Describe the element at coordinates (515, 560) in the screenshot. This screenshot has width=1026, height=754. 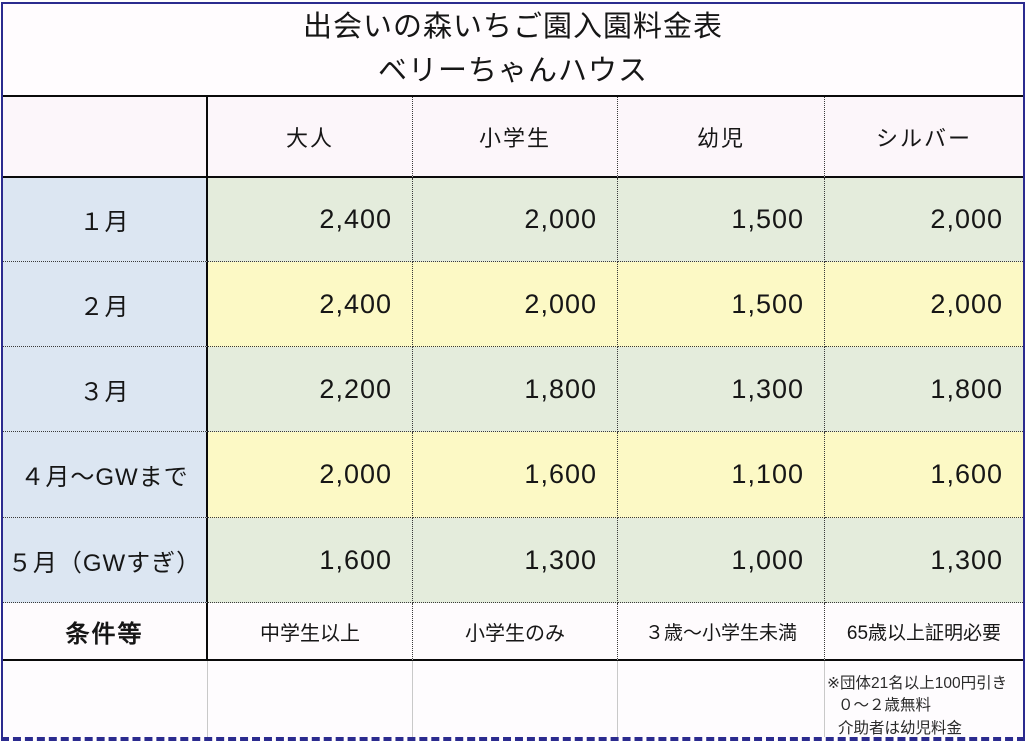
I see `price-may-elementary: 1,300` at that location.